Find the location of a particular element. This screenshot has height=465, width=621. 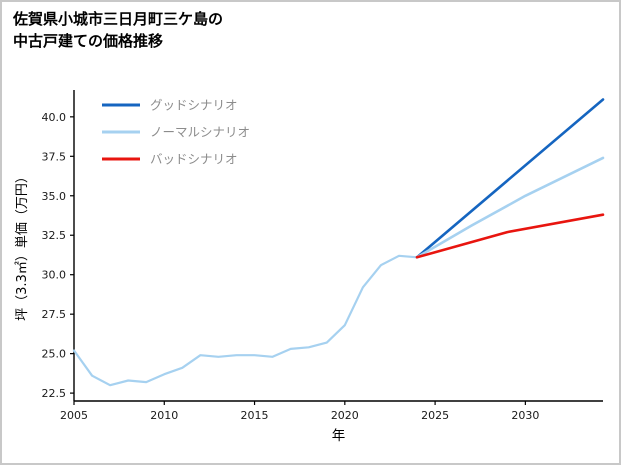

y-tick-label: 25.0 is located at coordinates (54, 354).